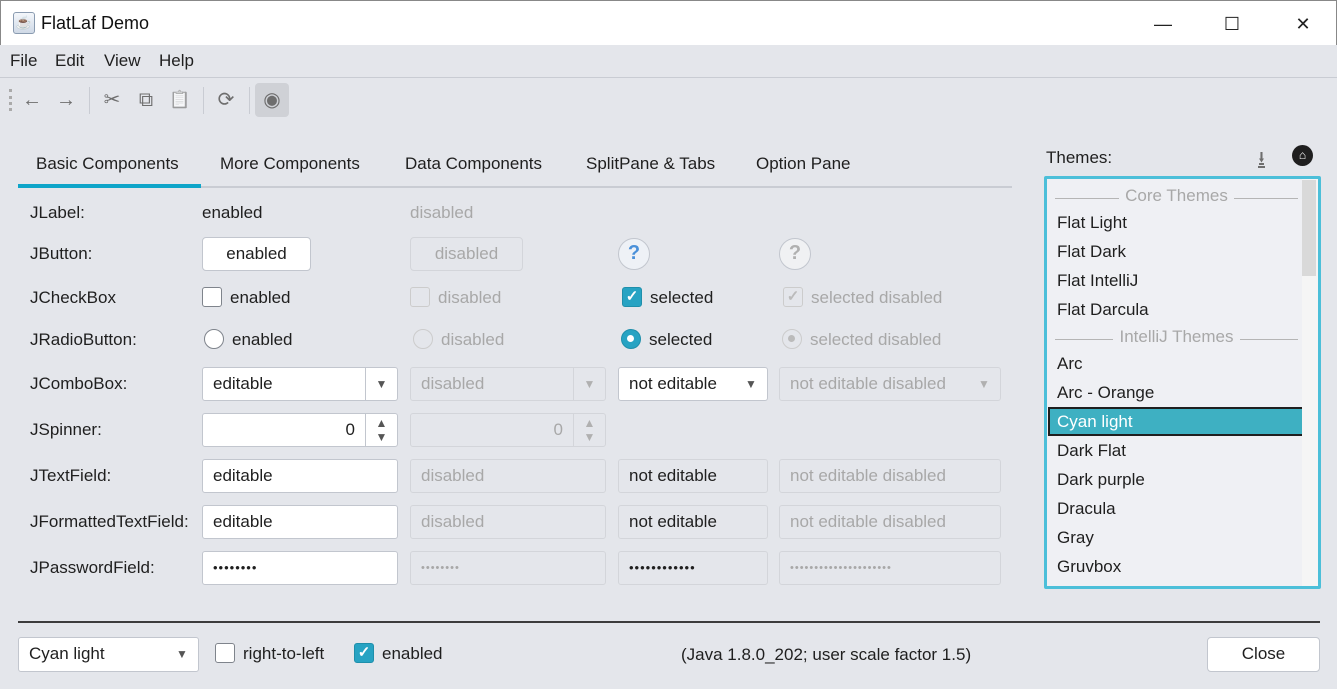 The width and height of the screenshot is (1337, 689). Describe the element at coordinates (269, 653) in the screenshot. I see `right-to-left-checkbox: right-to-left` at that location.